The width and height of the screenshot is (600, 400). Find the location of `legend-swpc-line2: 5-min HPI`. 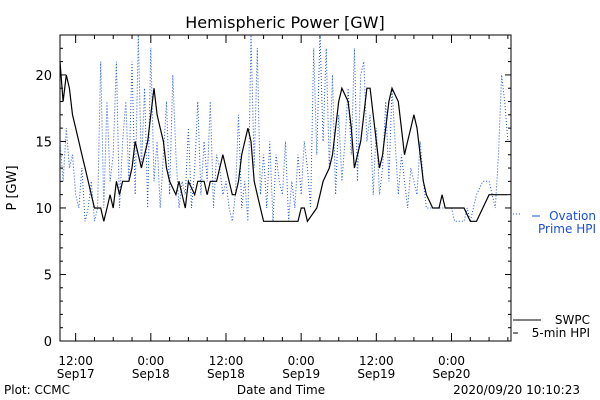

legend-swpc-line2: 5-min HPI is located at coordinates (561, 333).